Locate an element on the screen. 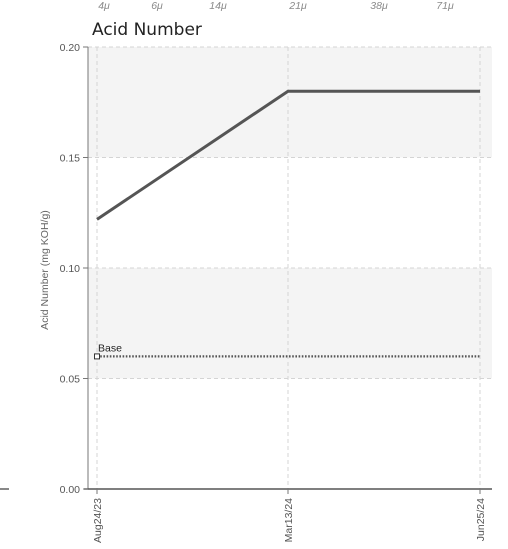  x-tick-label: Aug24/23 is located at coordinates (98, 520).